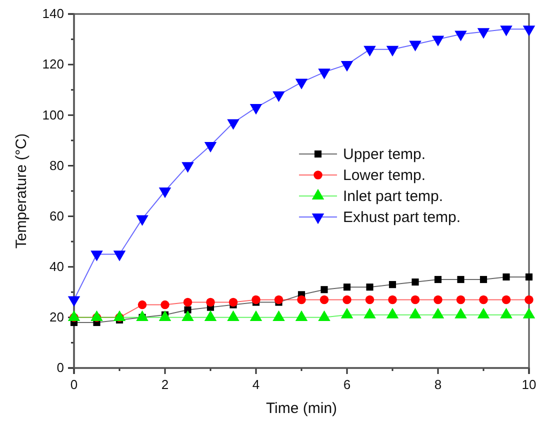 The width and height of the screenshot is (542, 425). What do you see at coordinates (57, 165) in the screenshot?
I see `y-tick-label: 80` at bounding box center [57, 165].